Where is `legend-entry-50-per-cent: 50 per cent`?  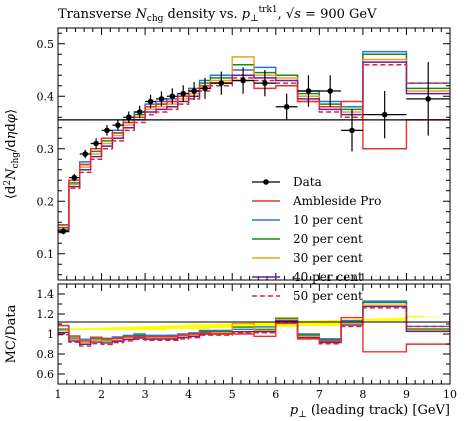
legend-entry-50-per-cent: 50 per cent is located at coordinates (307, 296).